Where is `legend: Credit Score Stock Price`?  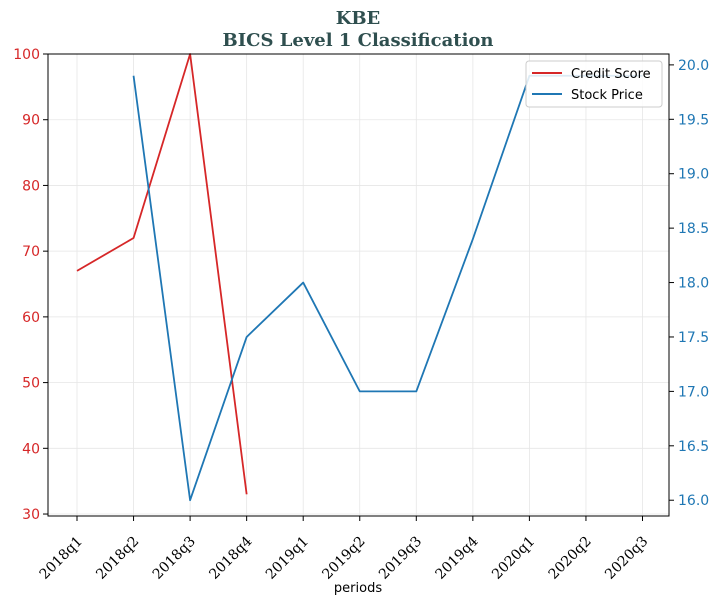
legend: Credit Score Stock Price is located at coordinates (594, 84).